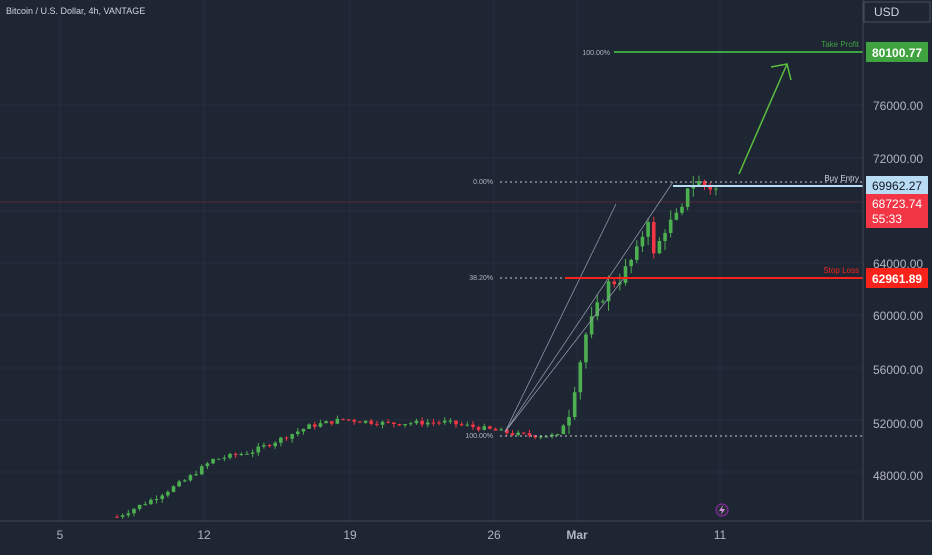 The width and height of the screenshot is (932, 555). What do you see at coordinates (483, 182) in the screenshot?
I see `fib-0-label: 0.00%` at bounding box center [483, 182].